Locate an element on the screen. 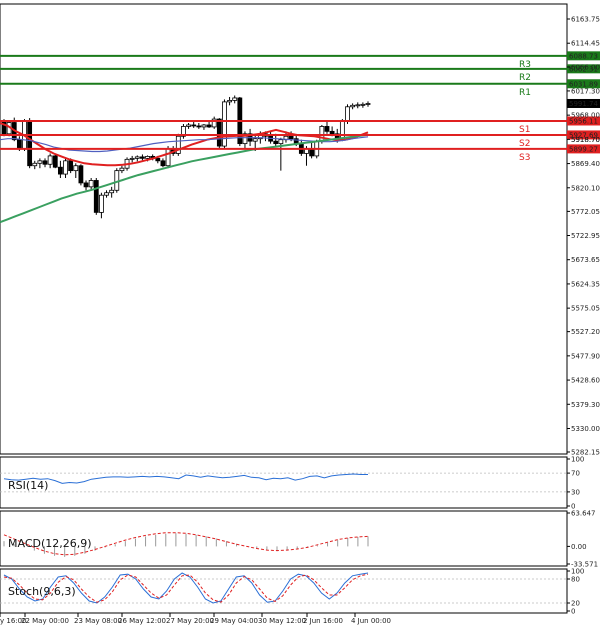 The height and width of the screenshot is (628, 600). current-price-text: 5991.74 is located at coordinates (583, 104).